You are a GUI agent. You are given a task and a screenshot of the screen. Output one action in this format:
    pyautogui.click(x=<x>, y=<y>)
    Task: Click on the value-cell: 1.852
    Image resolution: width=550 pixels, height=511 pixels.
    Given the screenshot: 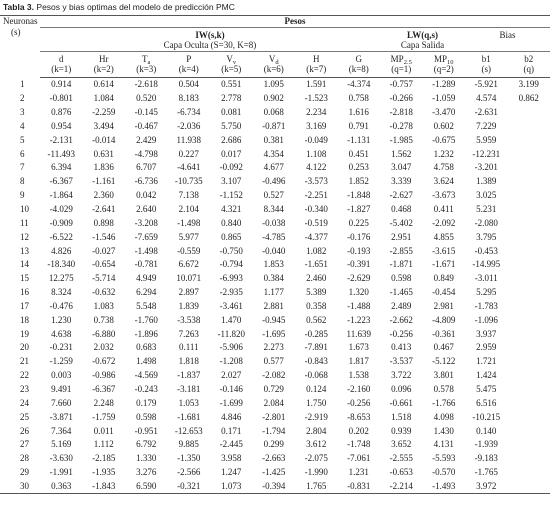 What is the action you would take?
    pyautogui.click(x=358, y=181)
    